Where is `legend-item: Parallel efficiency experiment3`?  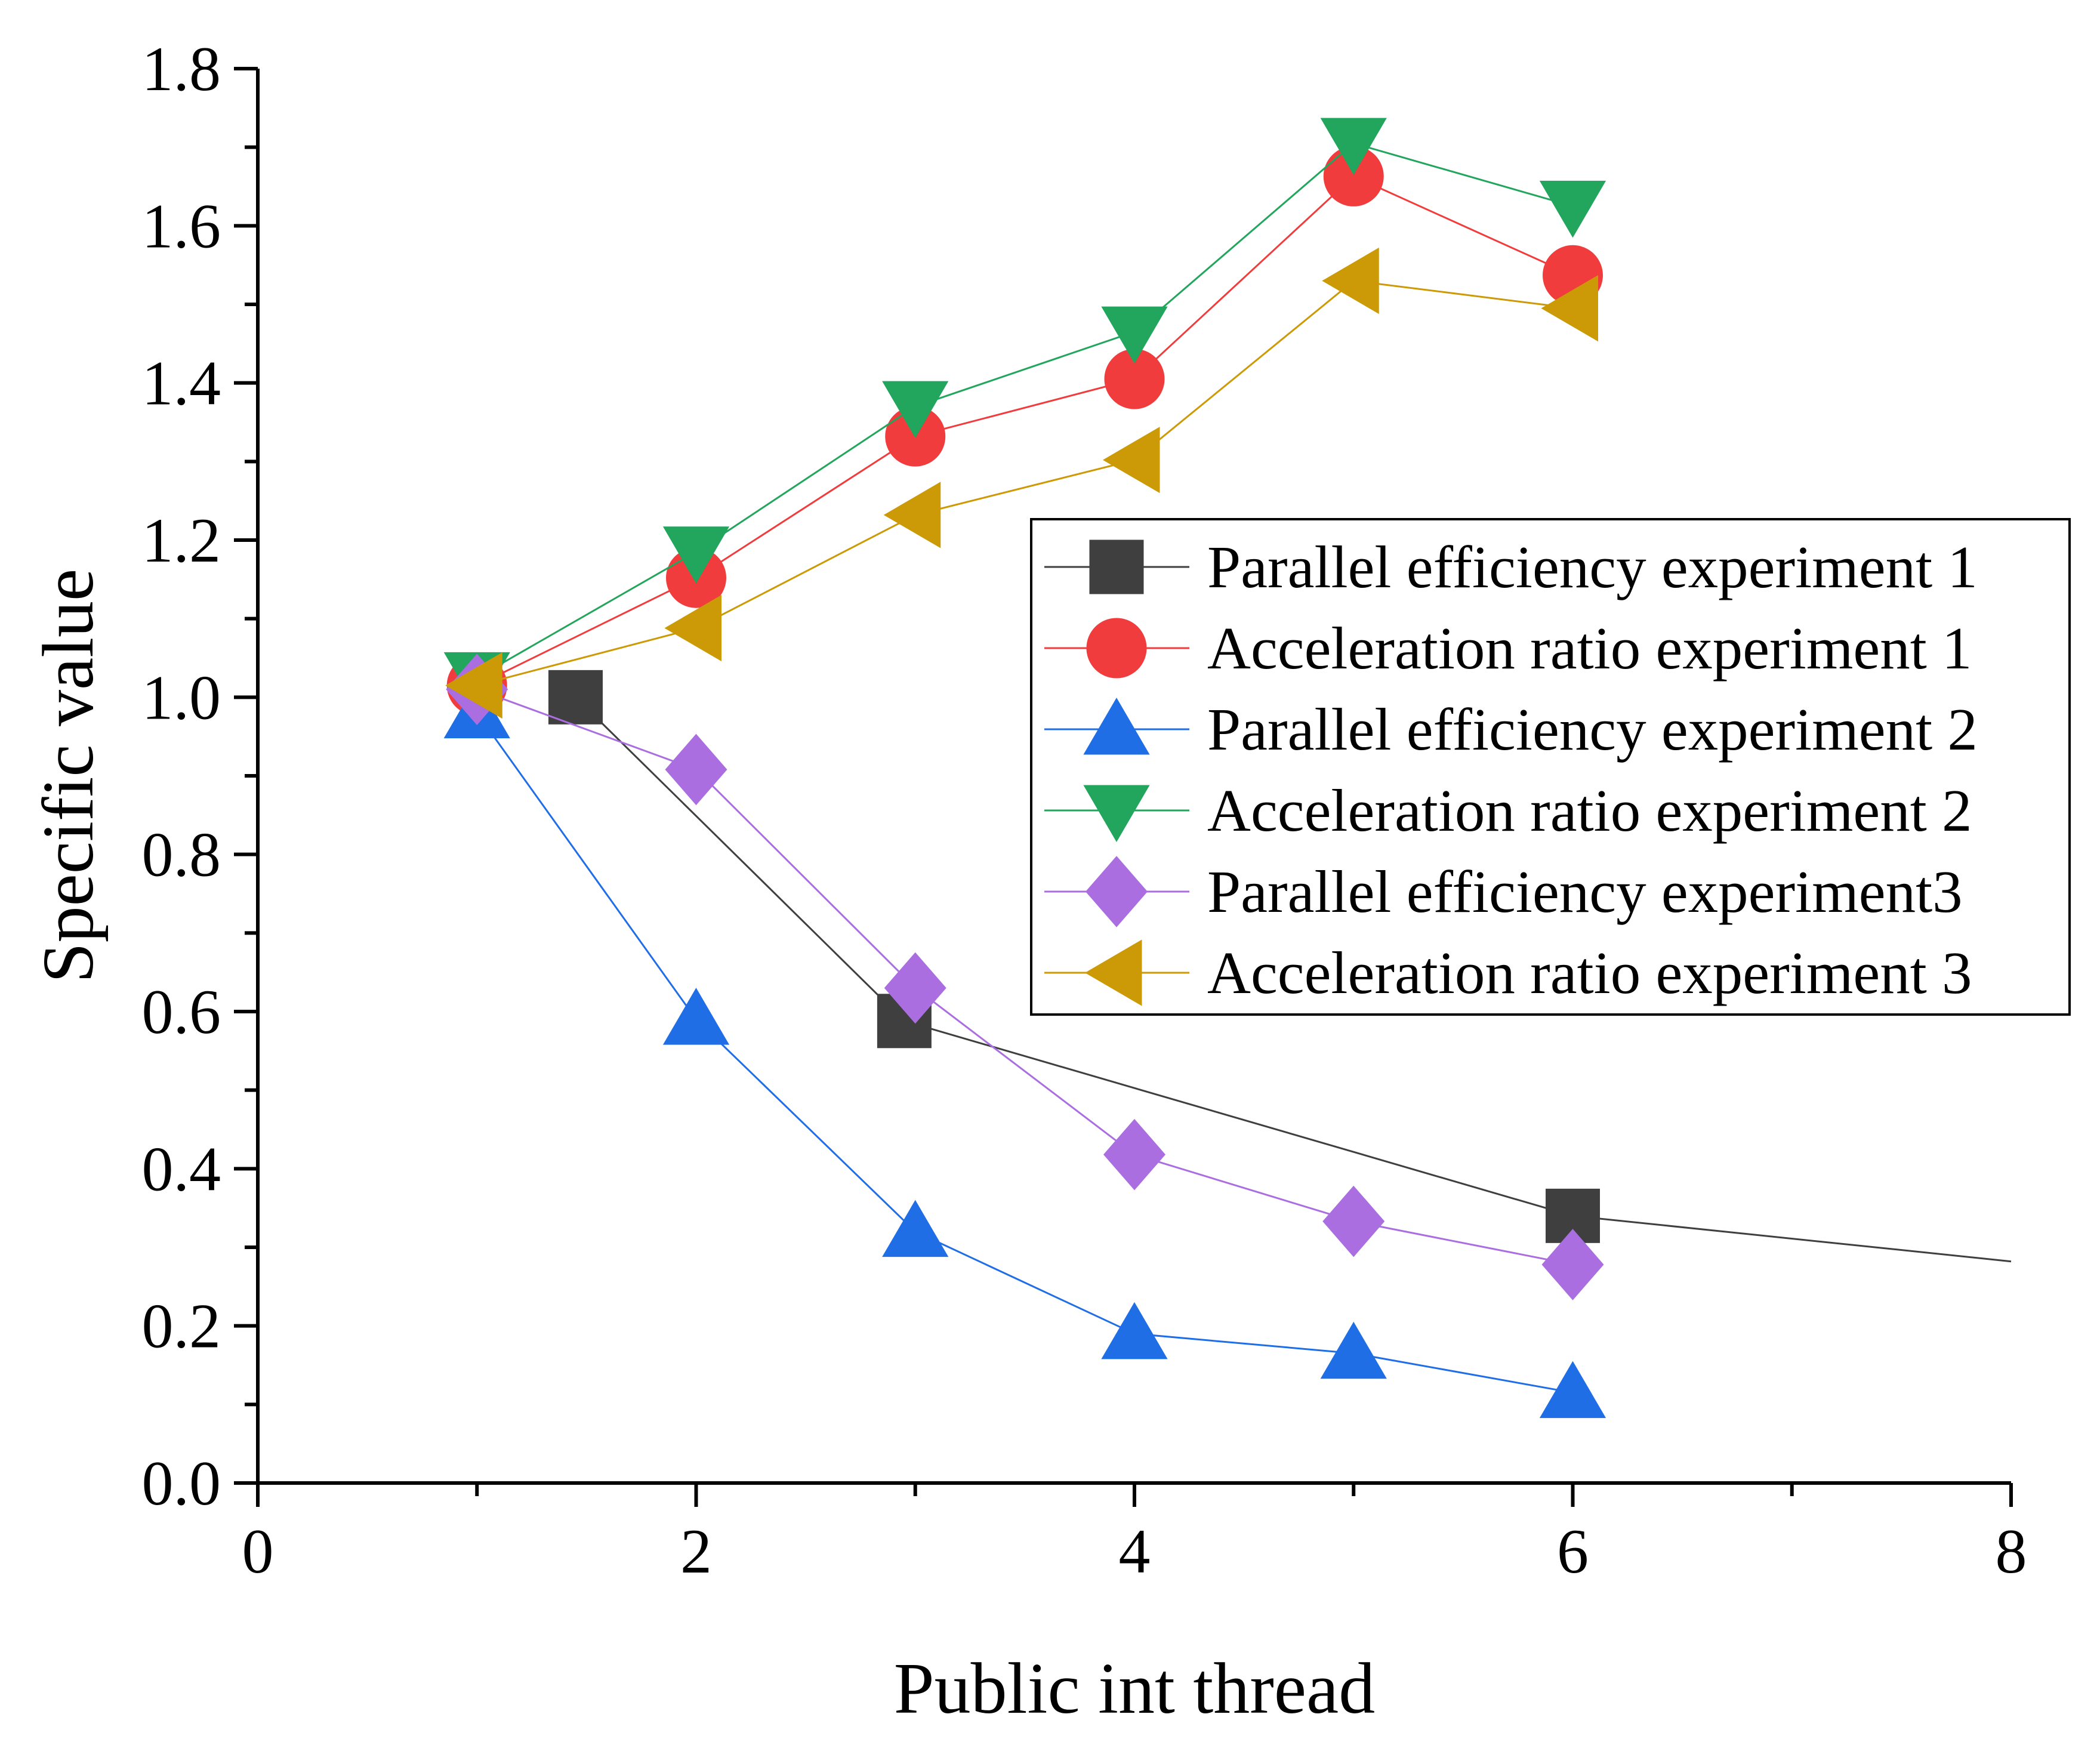
legend-item: Parallel efficiency experiment3 is located at coordinates (1503, 891).